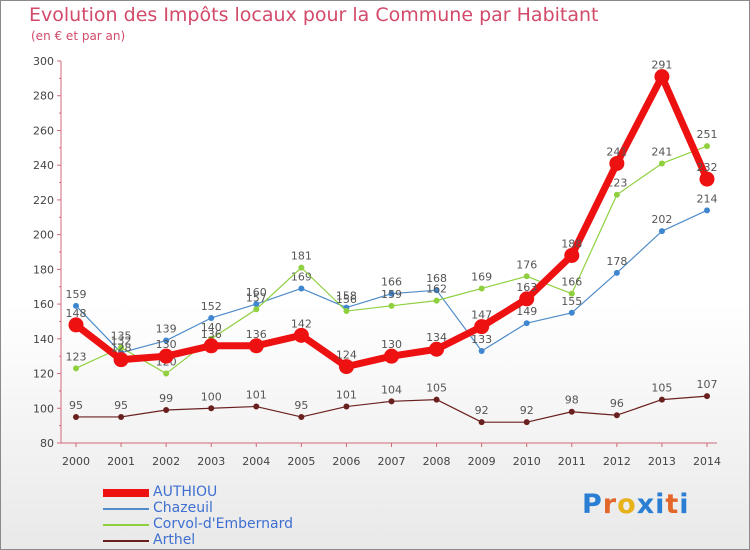 The image size is (750, 550). Describe the element at coordinates (571, 282) in the screenshot. I see `data-label-corvol-d-embernard: 166` at that location.